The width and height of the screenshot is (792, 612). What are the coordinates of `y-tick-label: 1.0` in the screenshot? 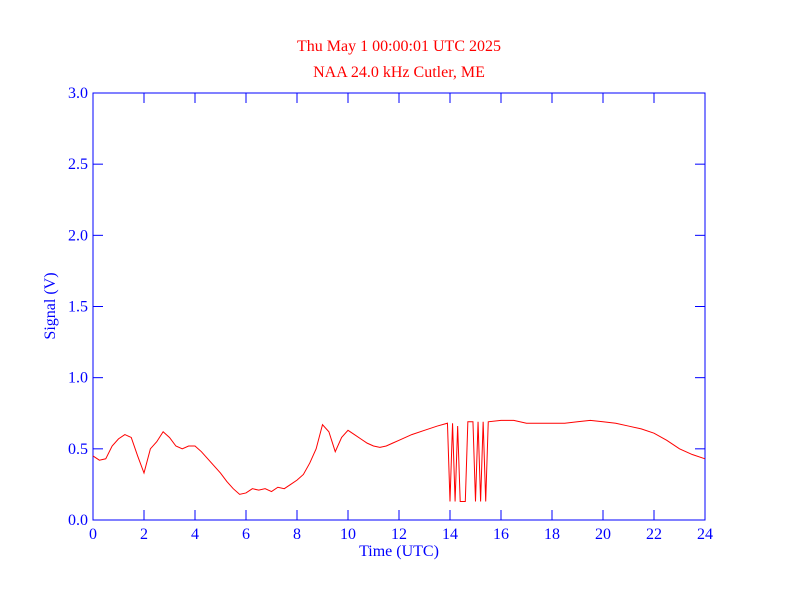 It's located at (78, 378).